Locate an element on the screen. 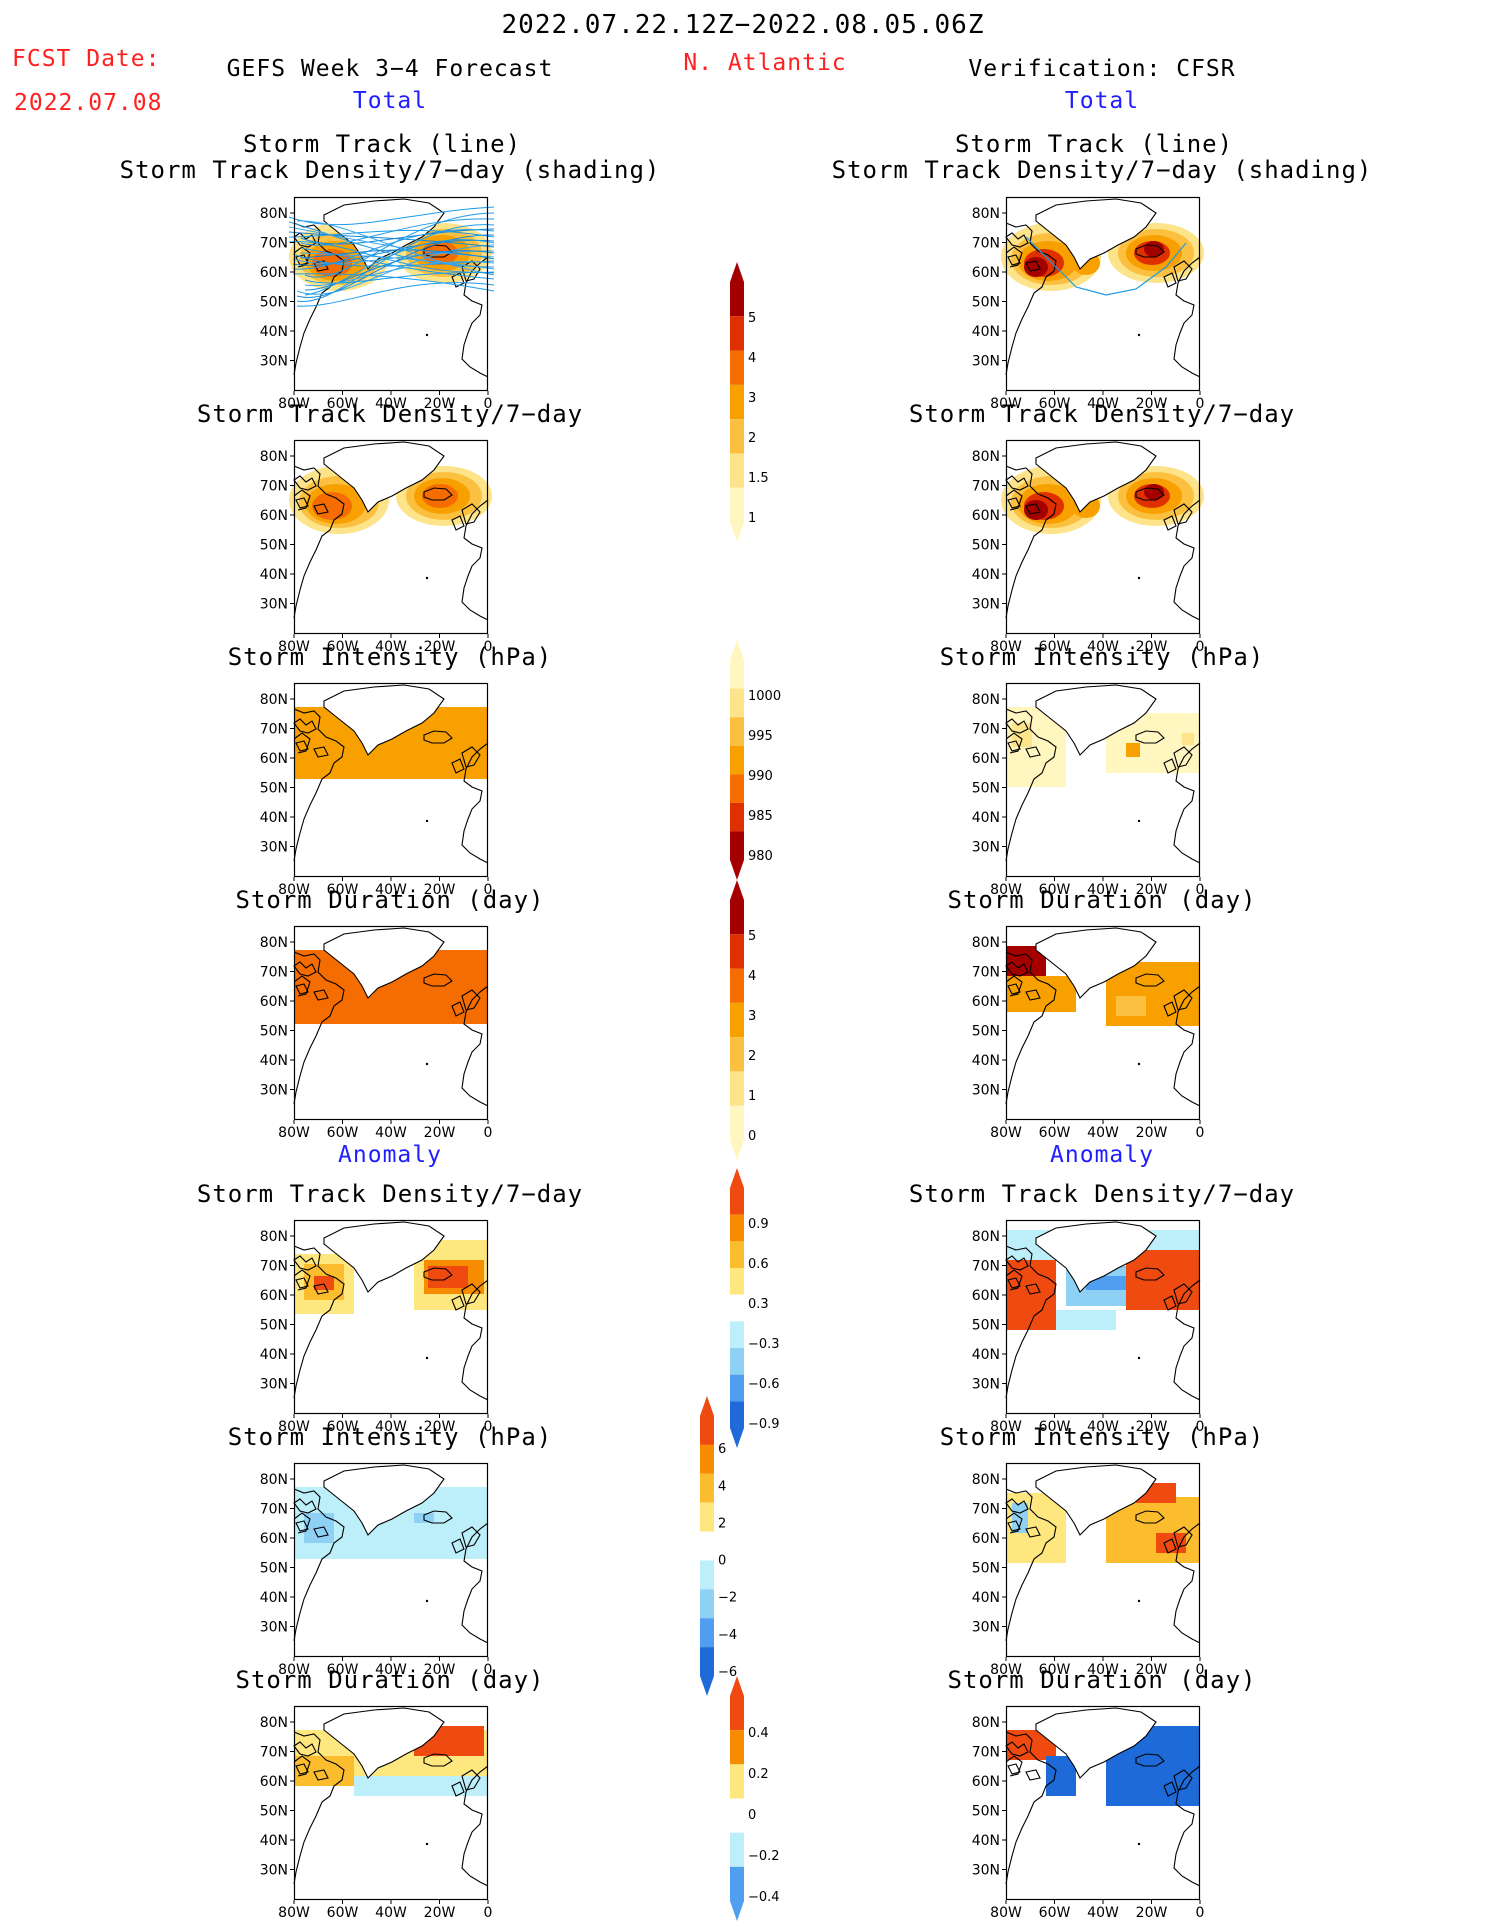  fcst-date-value: 2022.07.08 is located at coordinates (88, 103).